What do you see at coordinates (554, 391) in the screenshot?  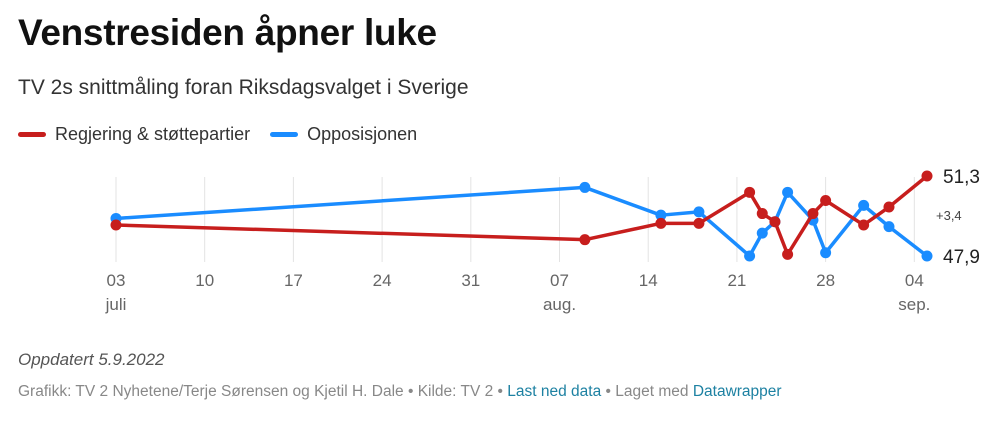 I see `download-data-link: Last ned data` at bounding box center [554, 391].